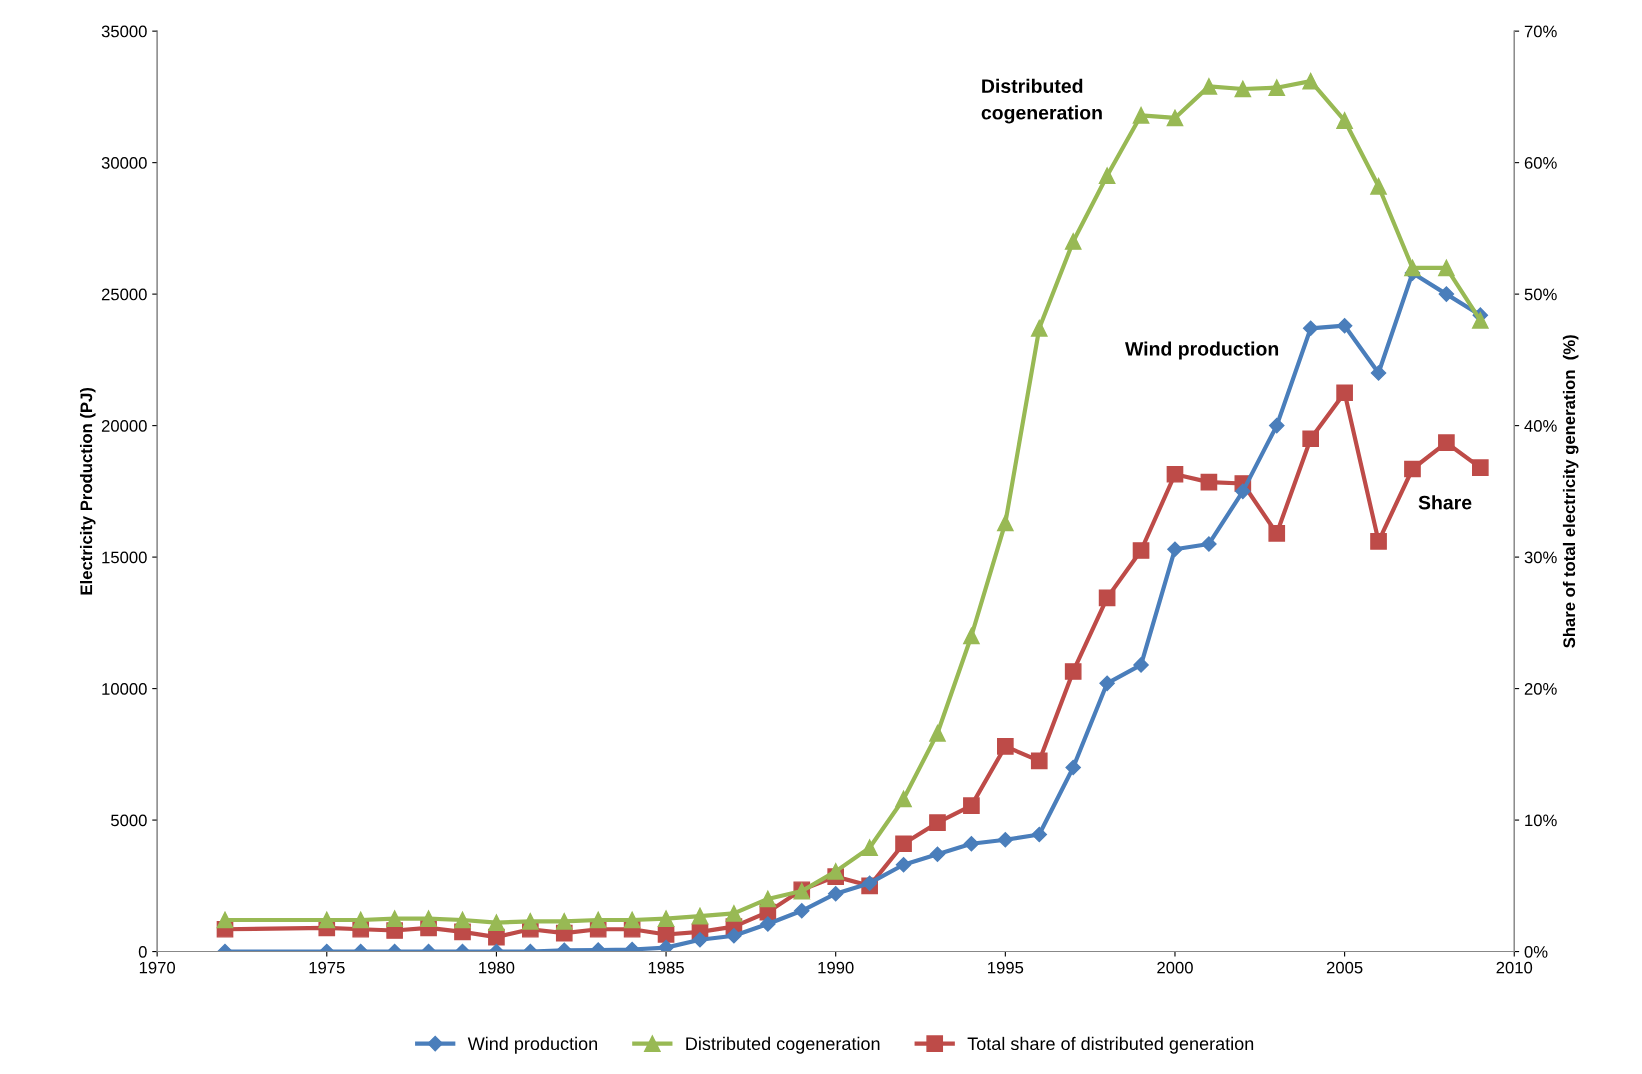 The width and height of the screenshot is (1642, 1074). What do you see at coordinates (1541, 820) in the screenshot?
I see `y2-tick-label: 10%` at bounding box center [1541, 820].